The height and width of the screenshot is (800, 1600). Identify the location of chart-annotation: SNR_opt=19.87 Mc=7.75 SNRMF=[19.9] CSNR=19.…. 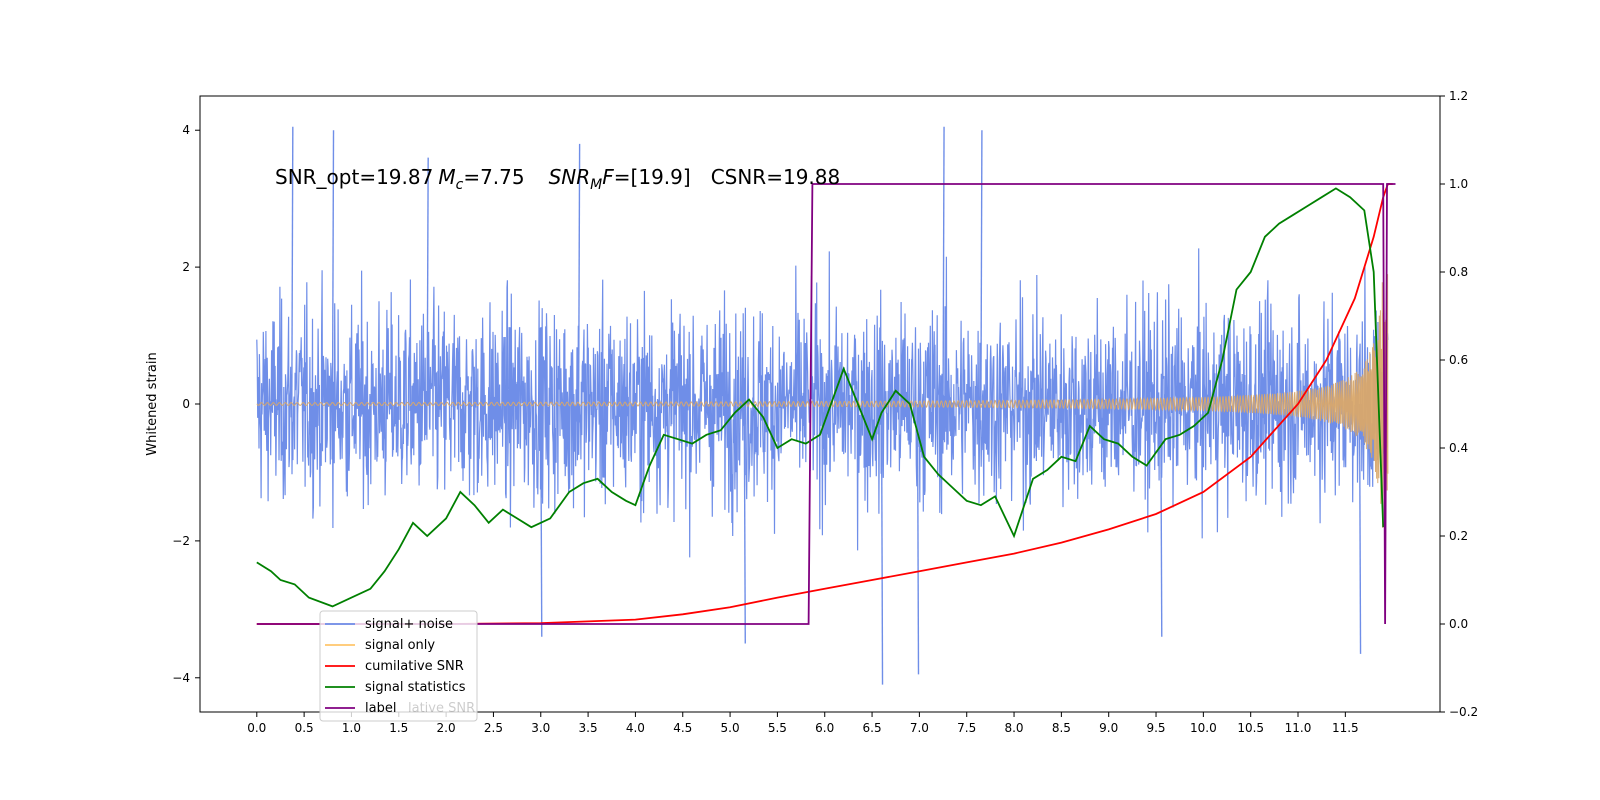
(557, 179).